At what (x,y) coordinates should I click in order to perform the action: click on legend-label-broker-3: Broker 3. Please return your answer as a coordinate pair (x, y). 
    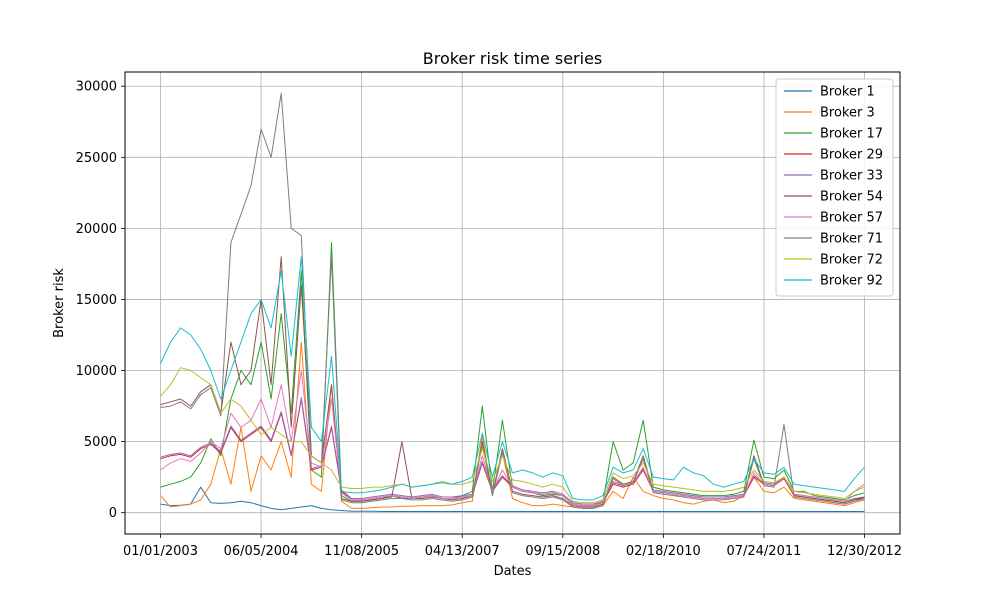
    Looking at the image, I should click on (847, 113).